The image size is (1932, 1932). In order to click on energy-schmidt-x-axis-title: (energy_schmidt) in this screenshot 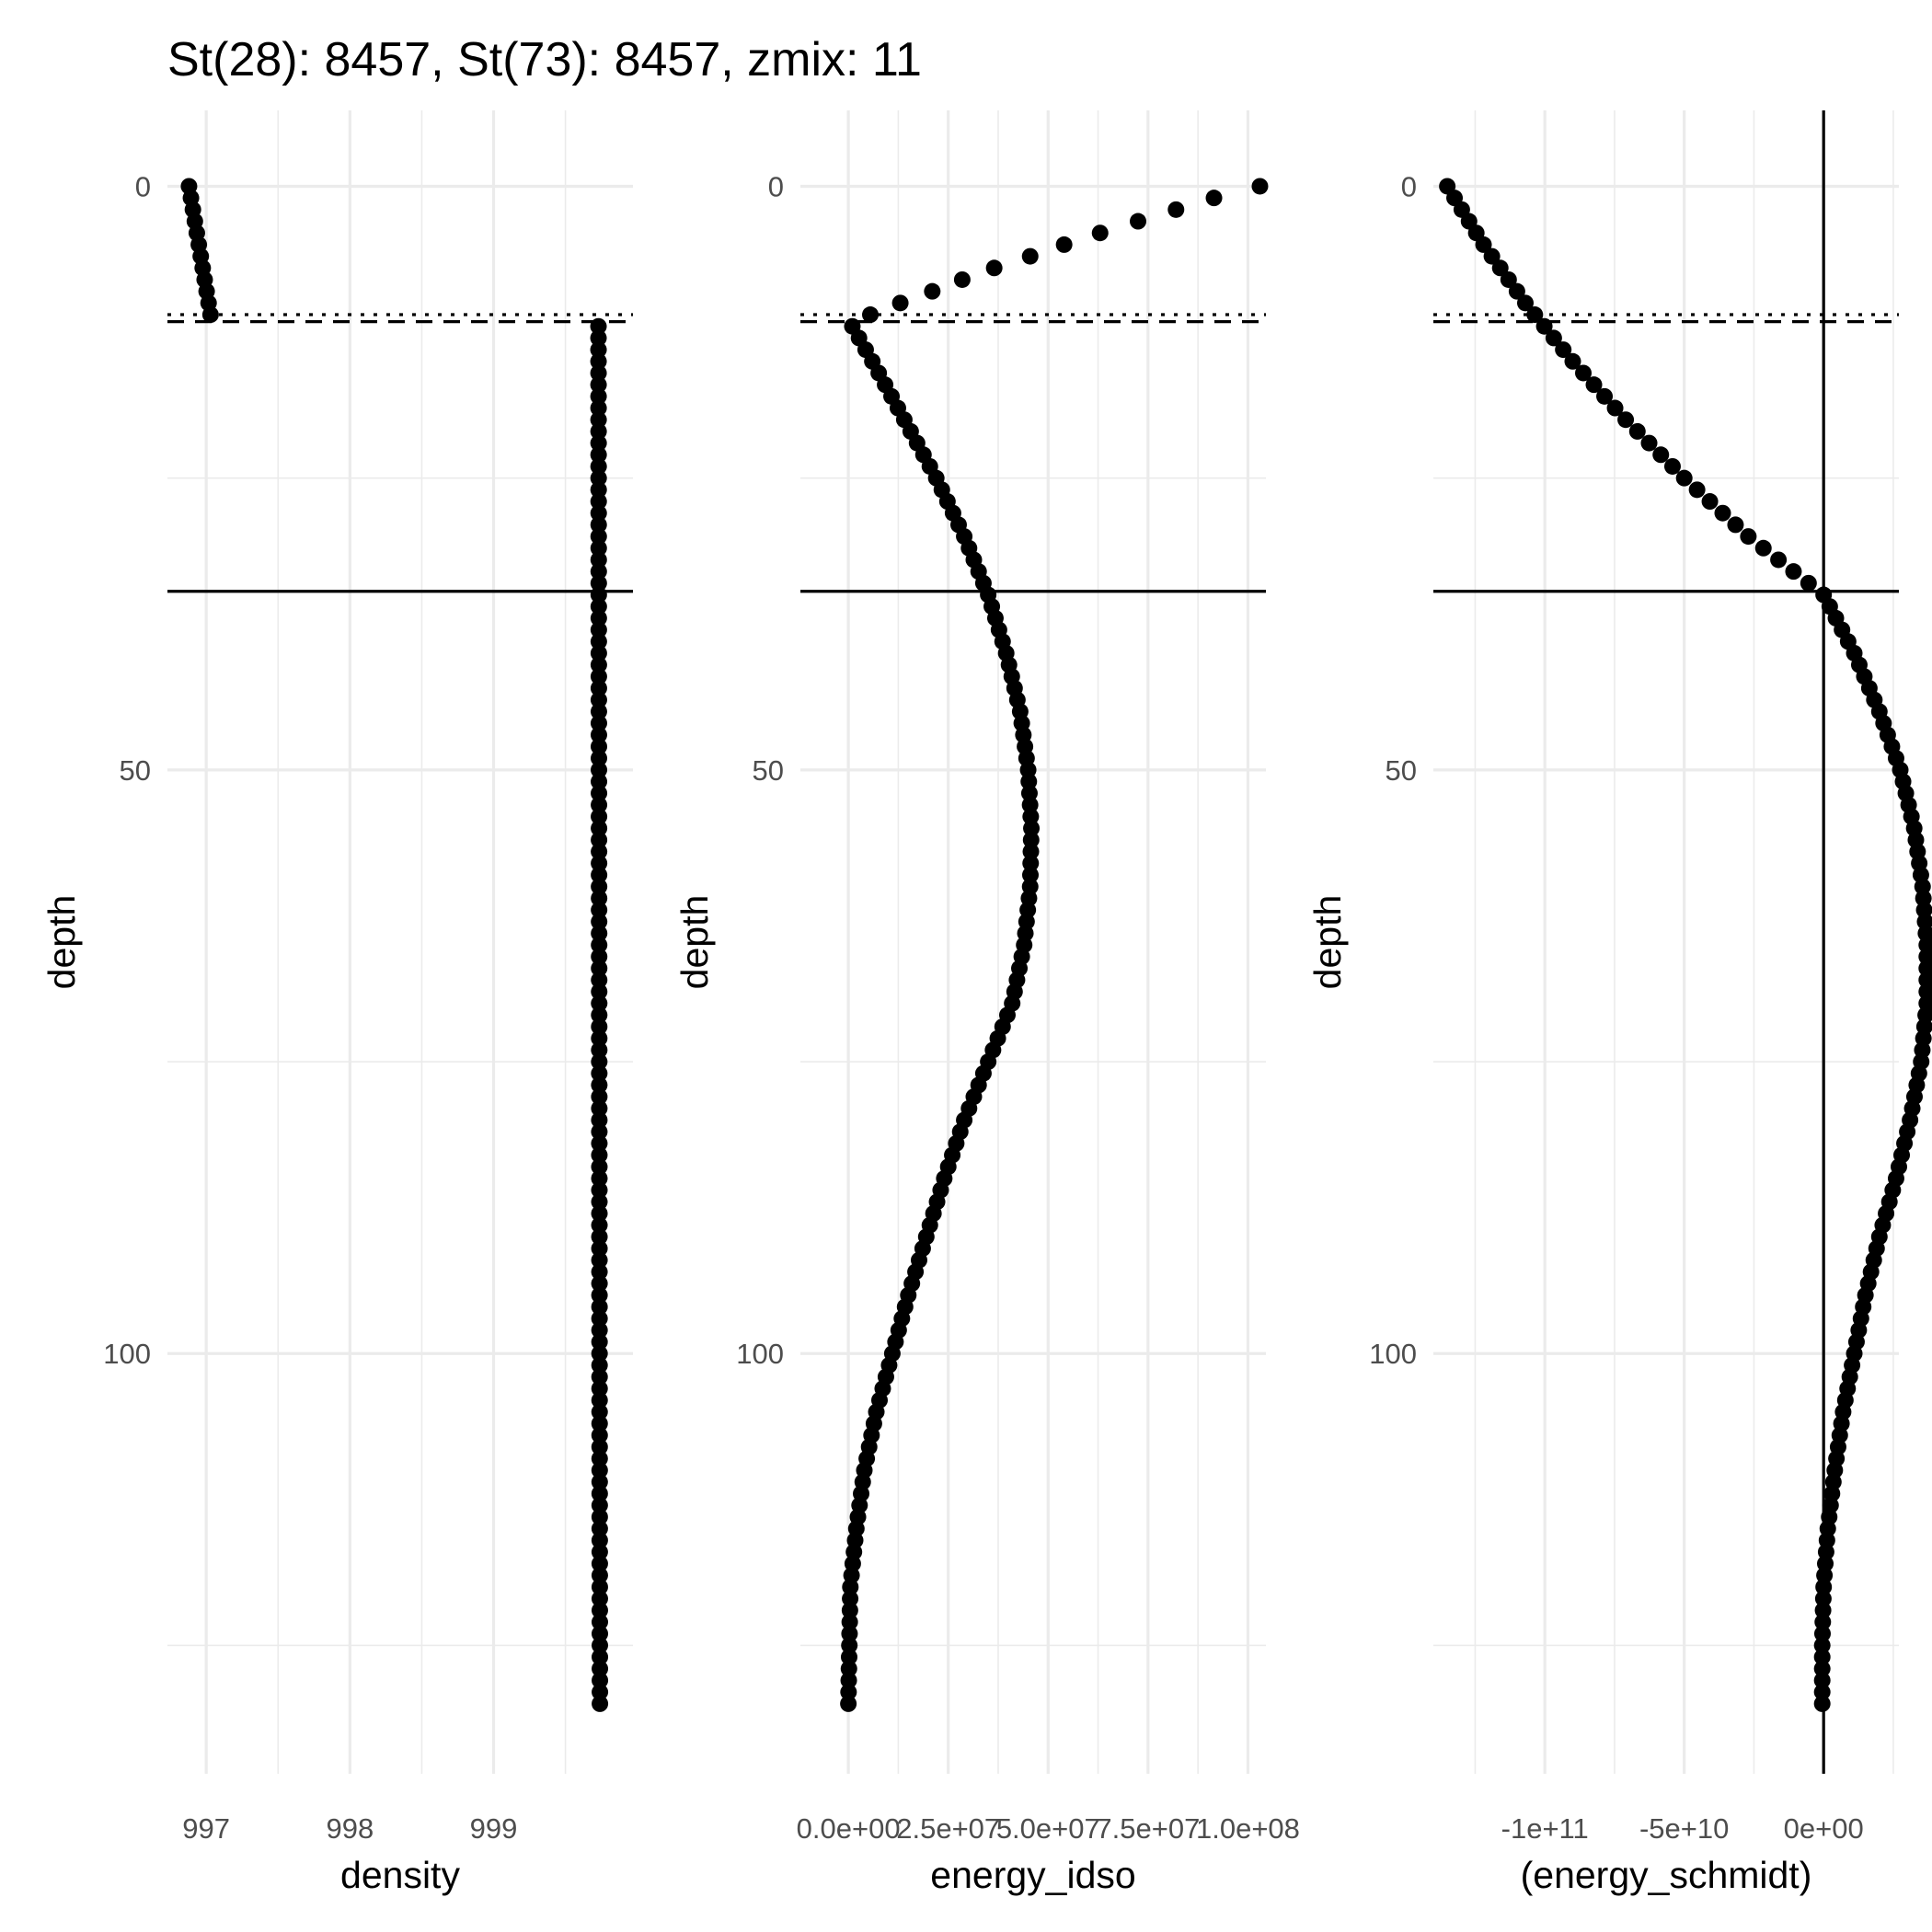, I will do `click(1666, 1875)`.